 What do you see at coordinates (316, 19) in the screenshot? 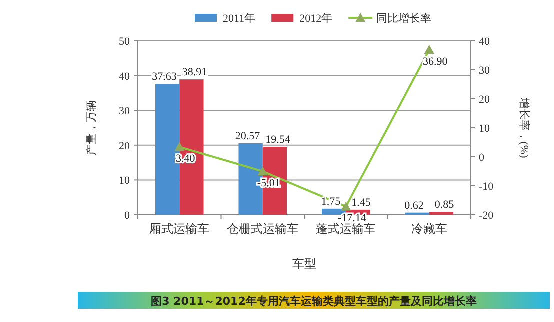
I see `legend-label: 2012年` at bounding box center [316, 19].